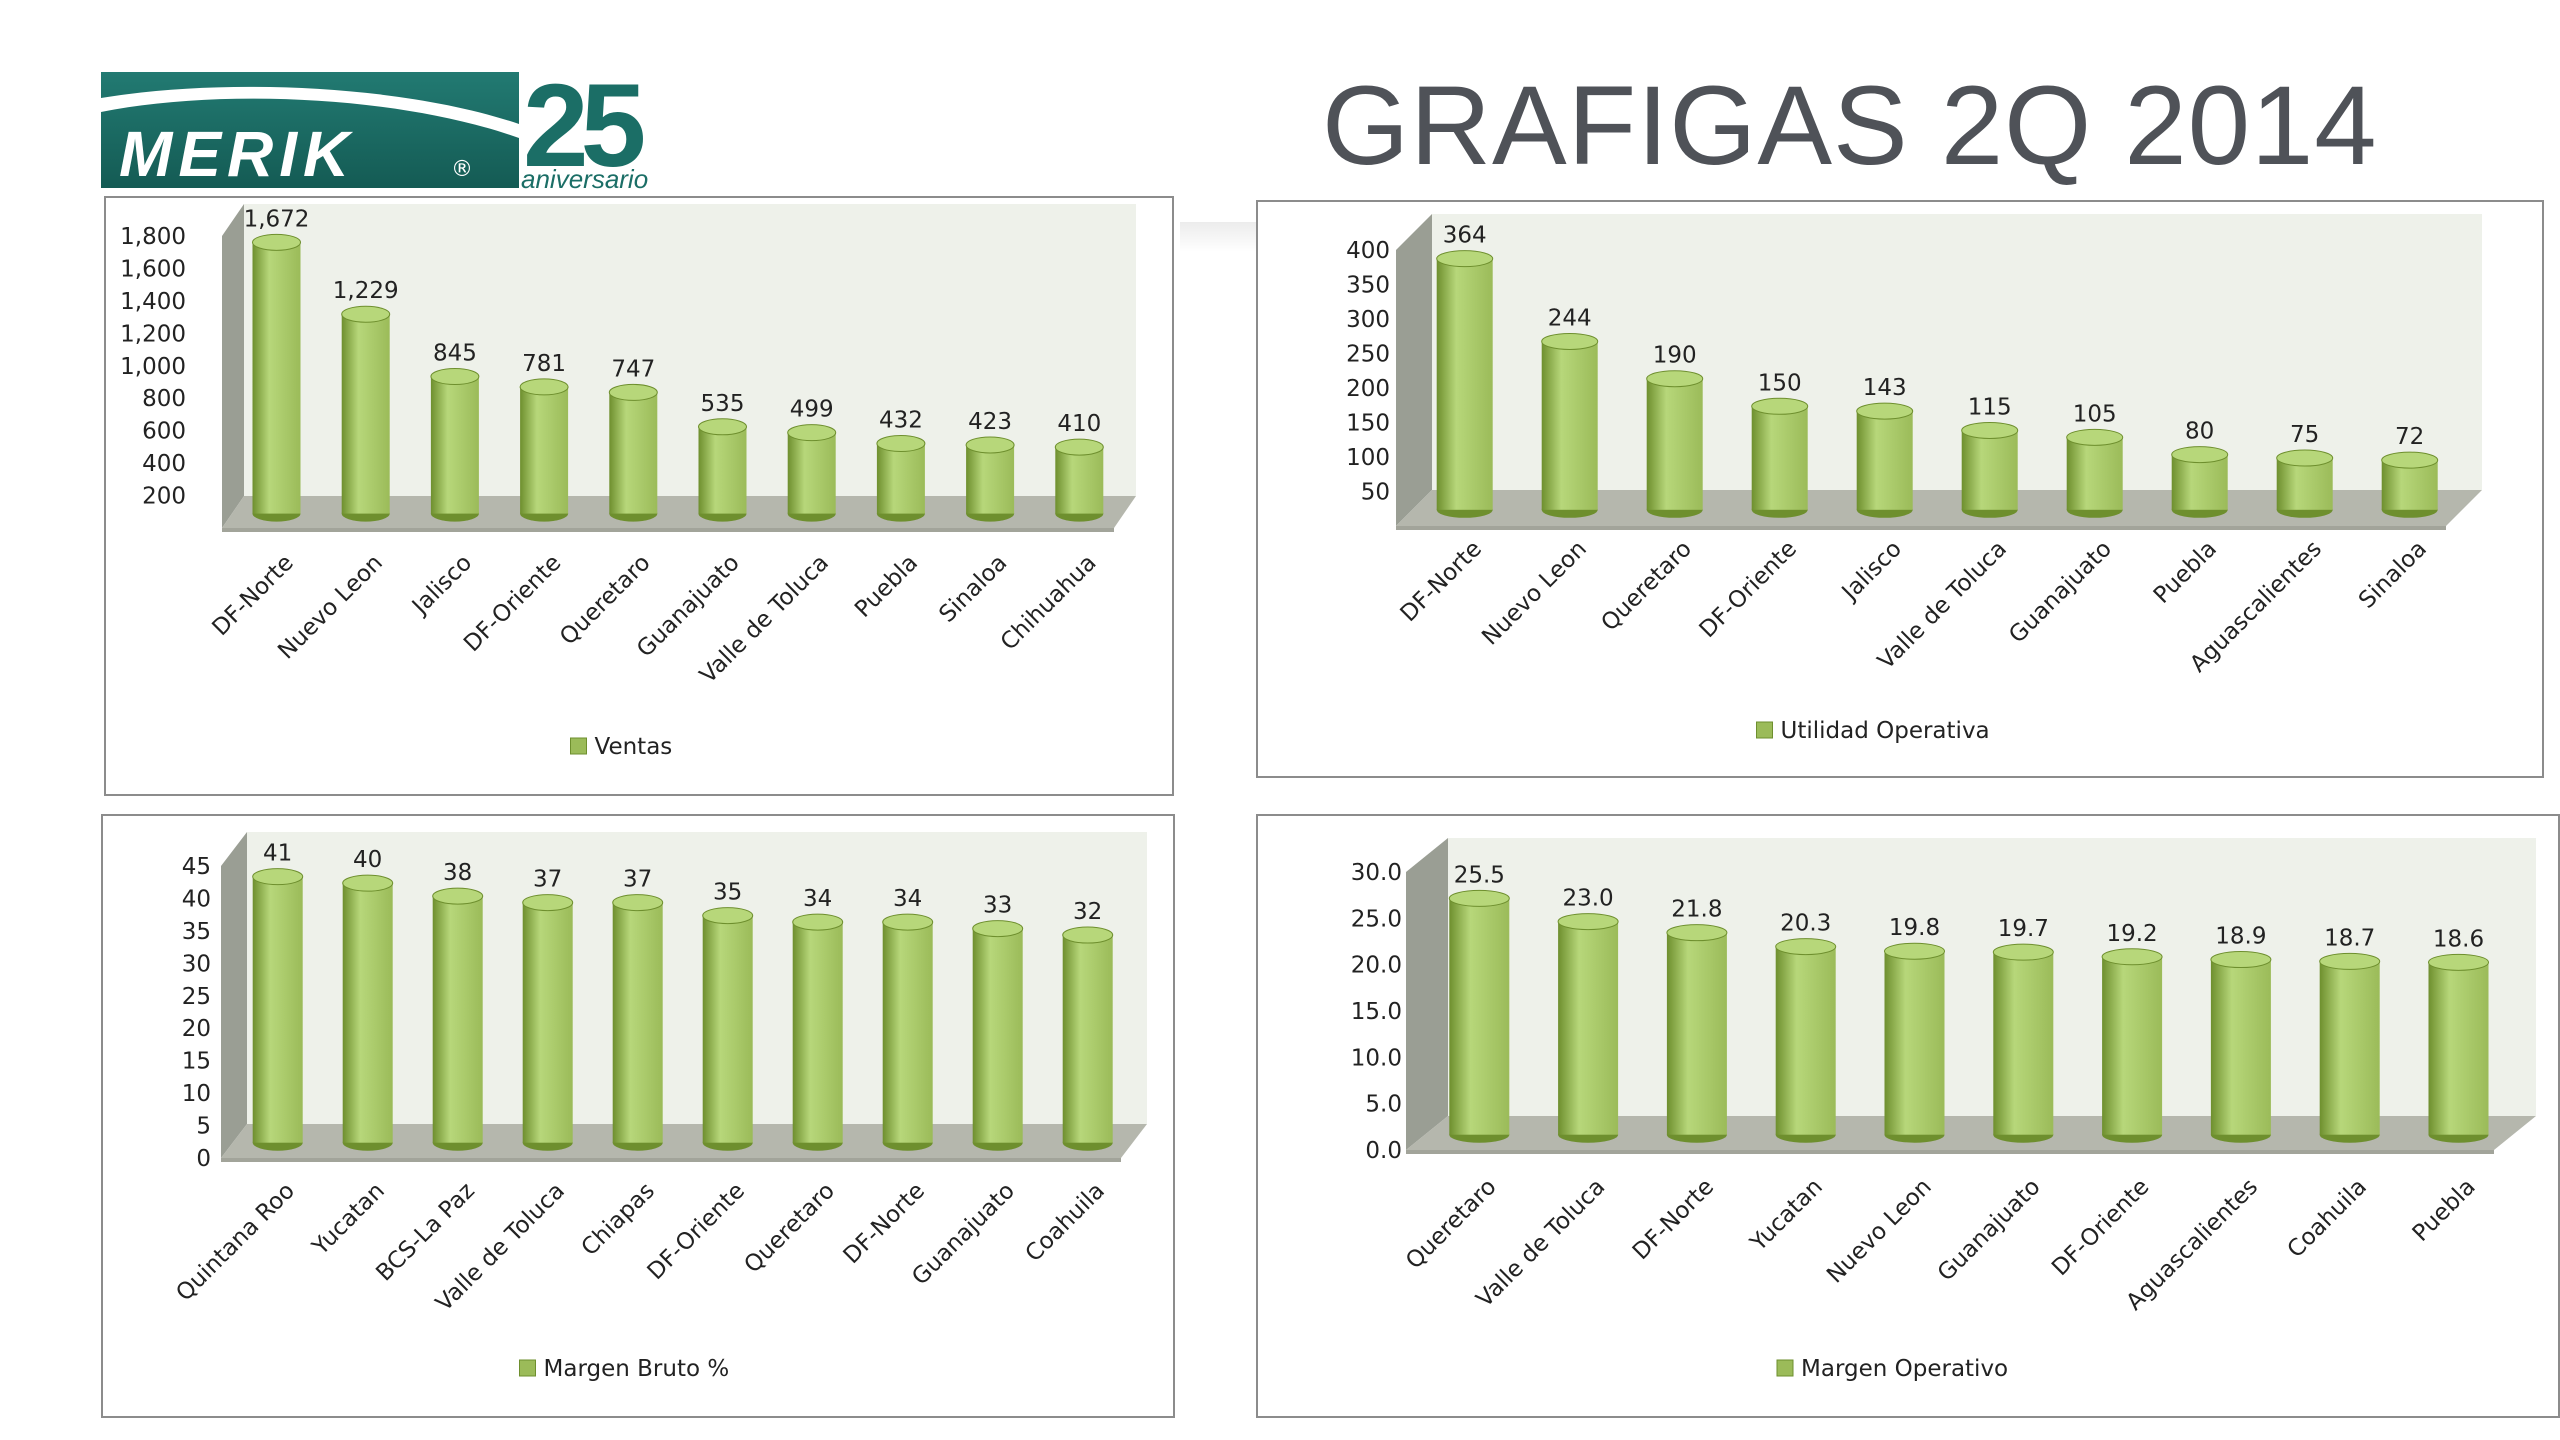  Describe the element at coordinates (1587, 899) in the screenshot. I see `data-label: 23.0` at that location.